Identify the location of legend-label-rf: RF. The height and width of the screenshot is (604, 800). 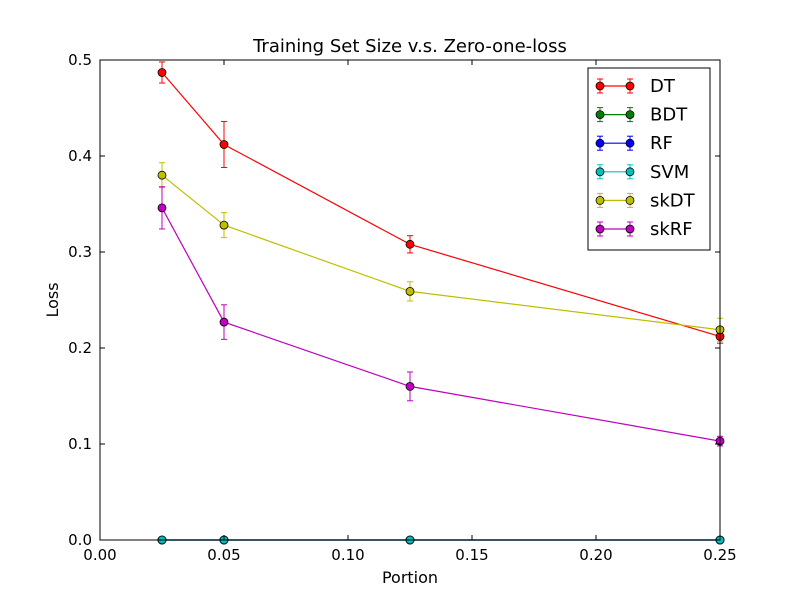
(661, 143).